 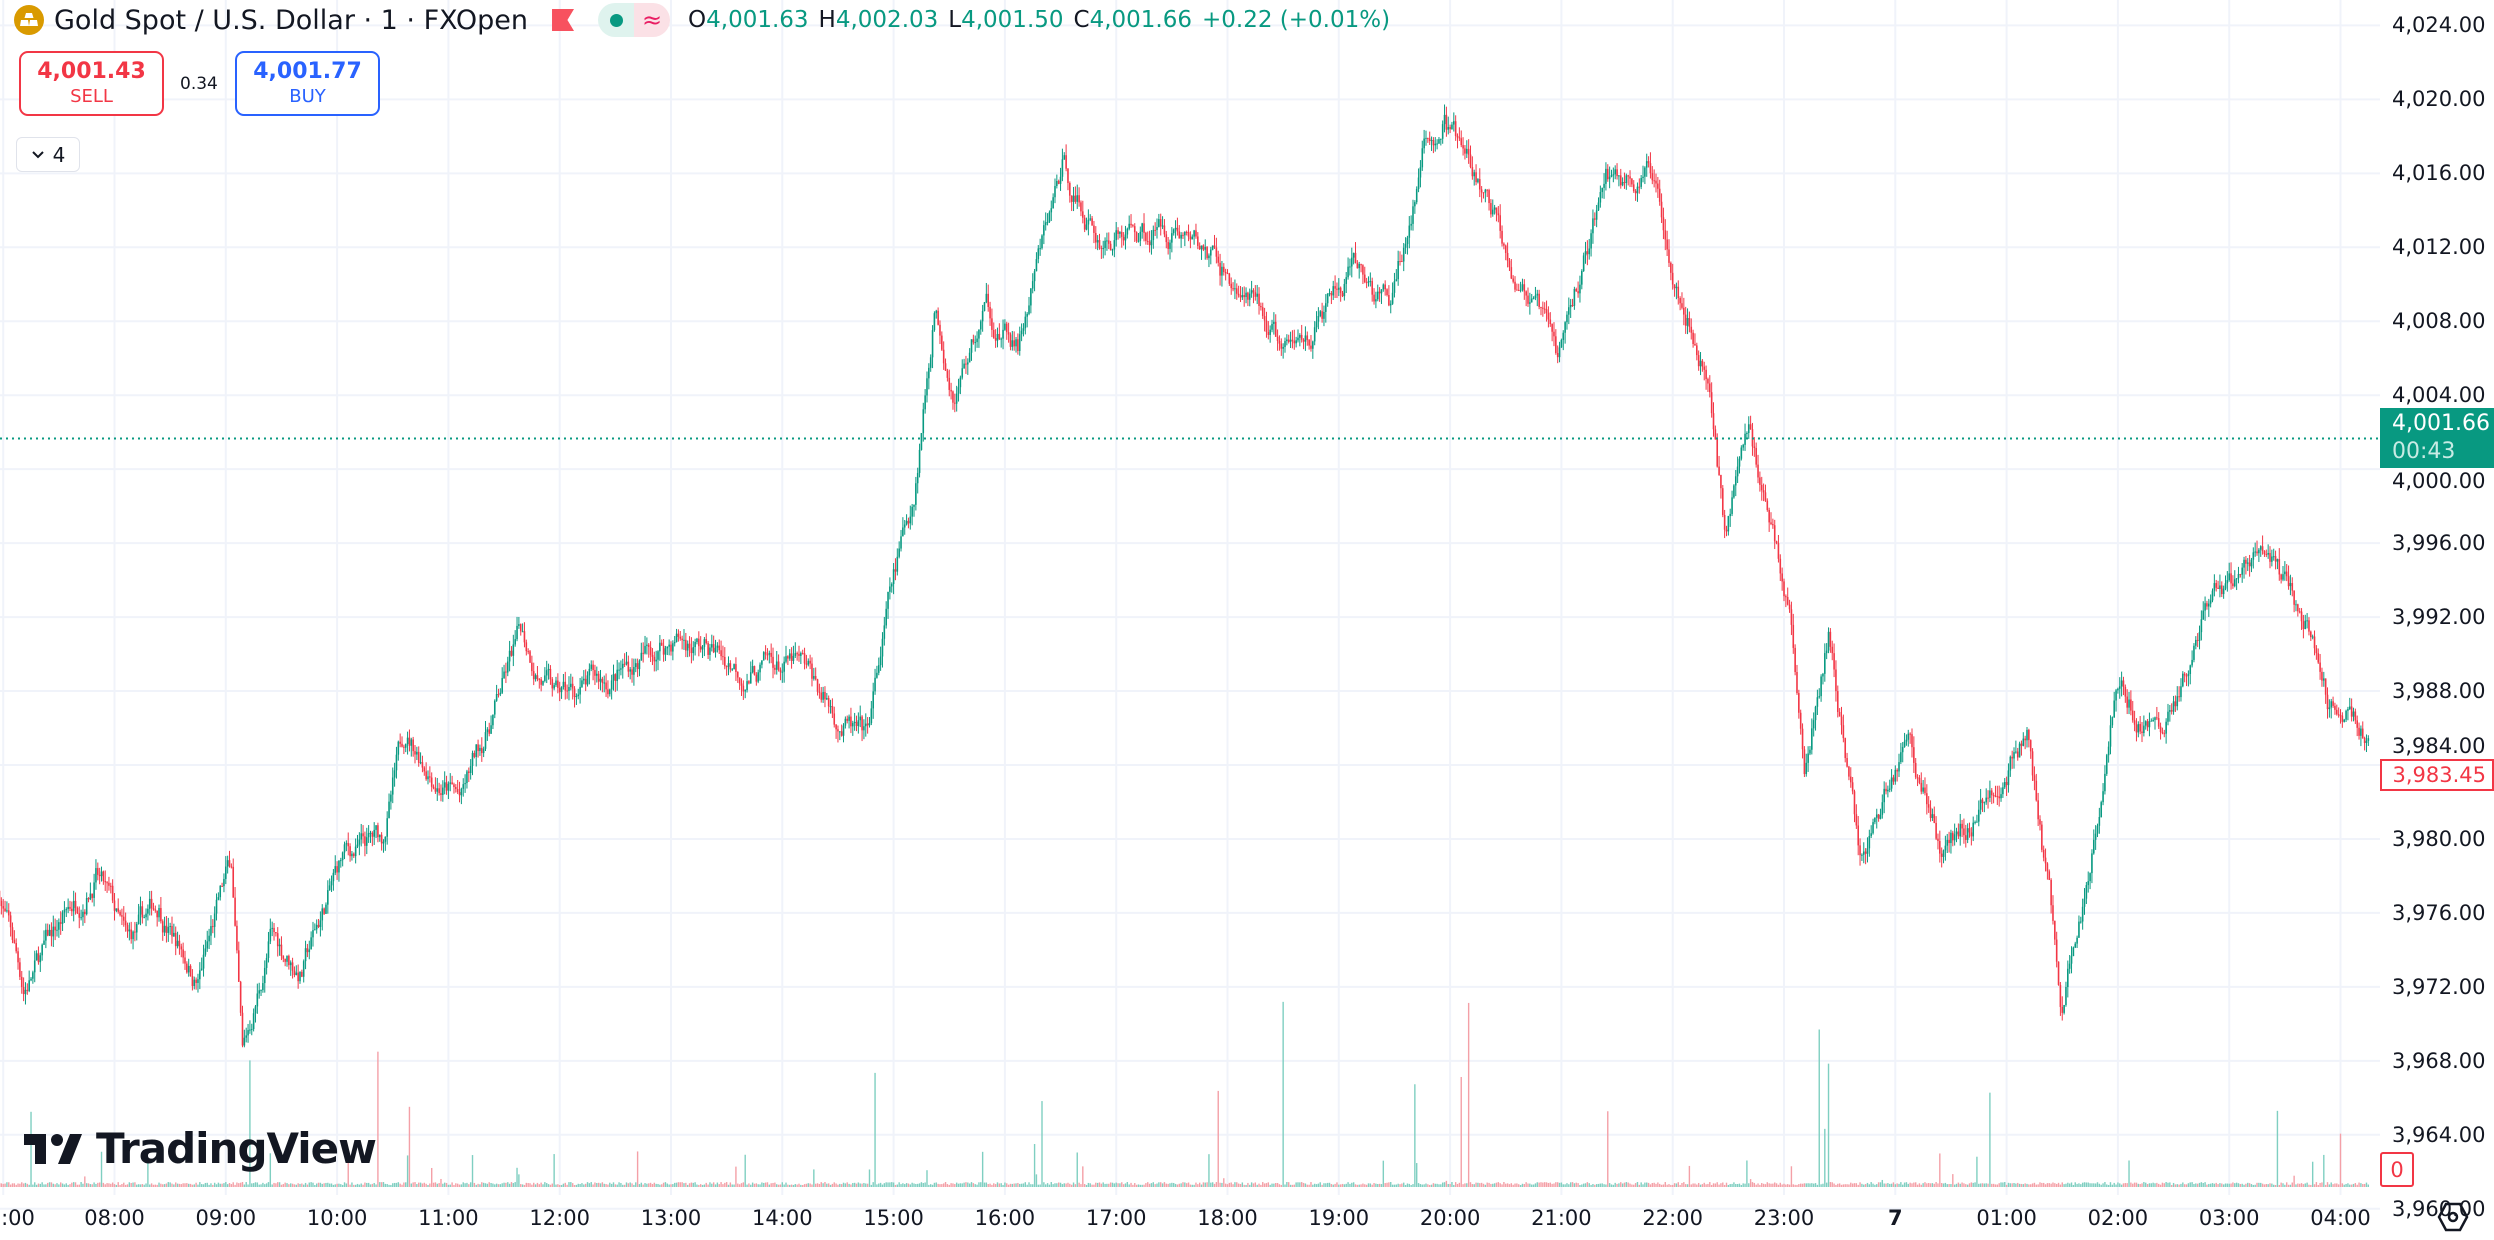 What do you see at coordinates (53, 1148) in the screenshot?
I see `tradingview-logo-icon` at bounding box center [53, 1148].